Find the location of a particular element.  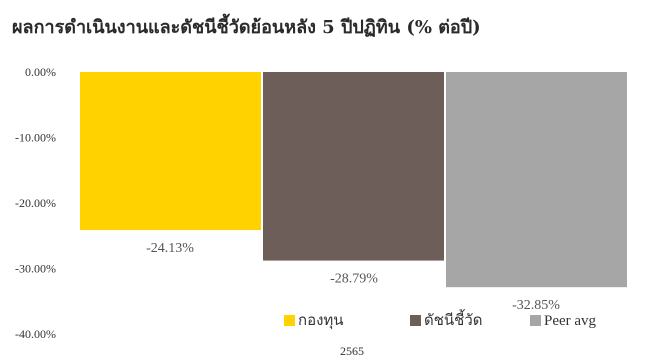

y-tick-label: -20.00% is located at coordinates (35, 203).